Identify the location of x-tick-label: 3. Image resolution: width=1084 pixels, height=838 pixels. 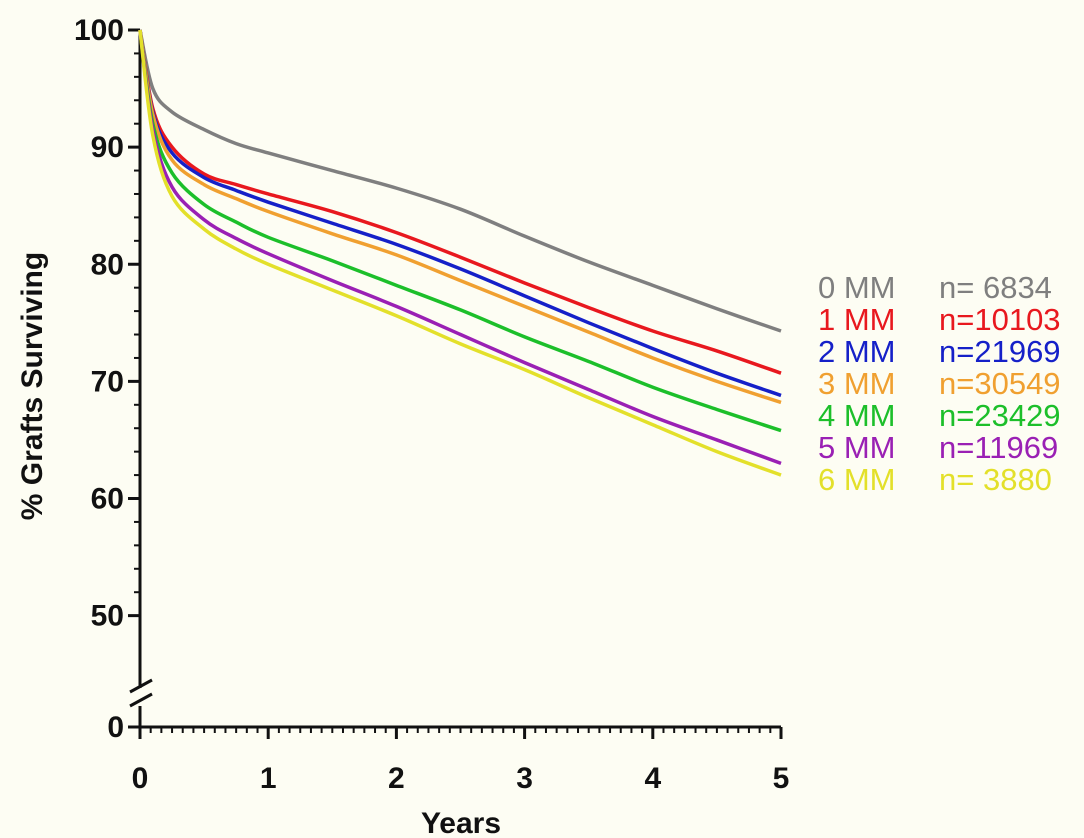
(524, 778).